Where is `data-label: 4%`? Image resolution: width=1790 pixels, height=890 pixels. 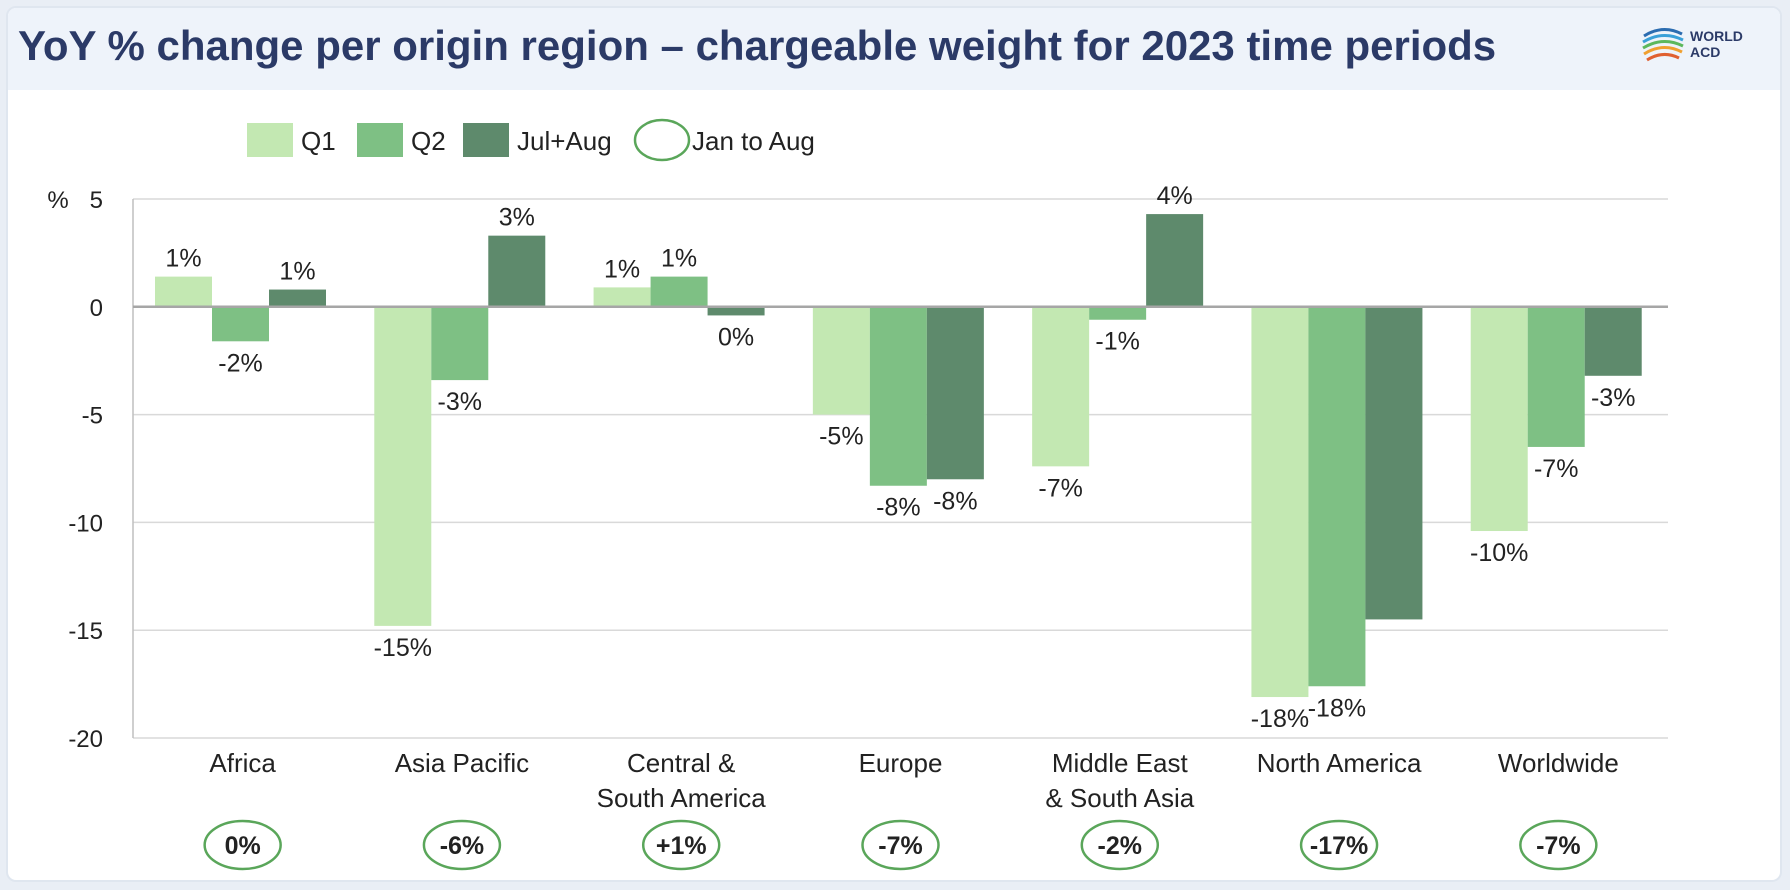 data-label: 4% is located at coordinates (1175, 196).